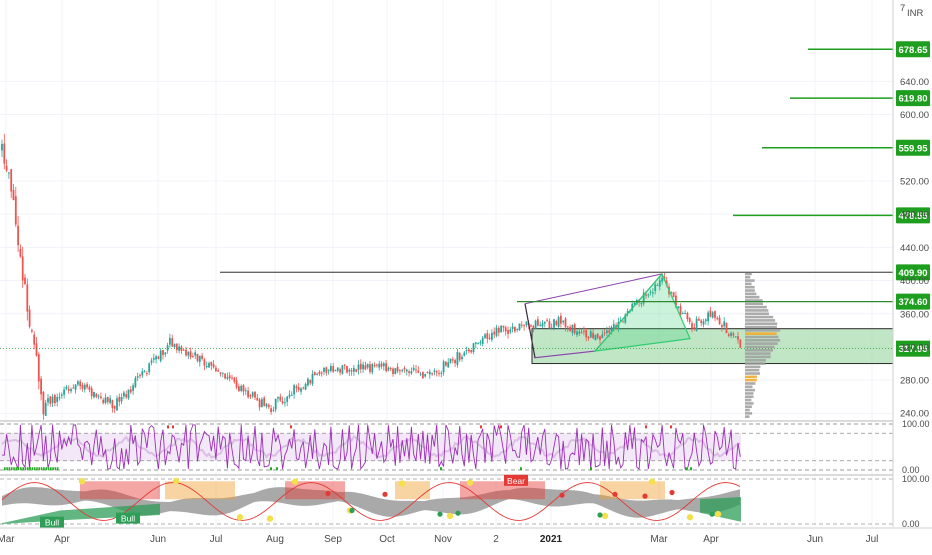 This screenshot has height=555, width=932. Describe the element at coordinates (913, 349) in the screenshot. I see `current-price-text: 317.95` at that location.